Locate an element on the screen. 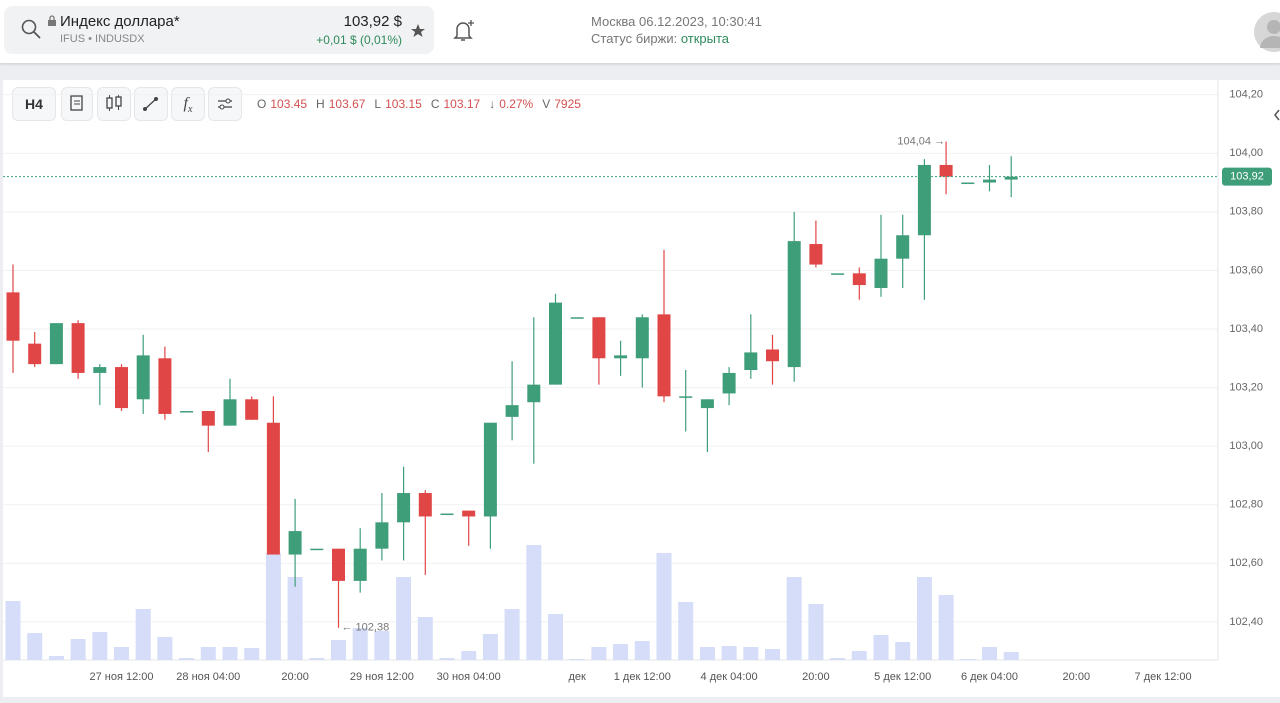 Image resolution: width=1280 pixels, height=703 pixels. x-tick-label: 30 ноя 04:00 is located at coordinates (469, 677).